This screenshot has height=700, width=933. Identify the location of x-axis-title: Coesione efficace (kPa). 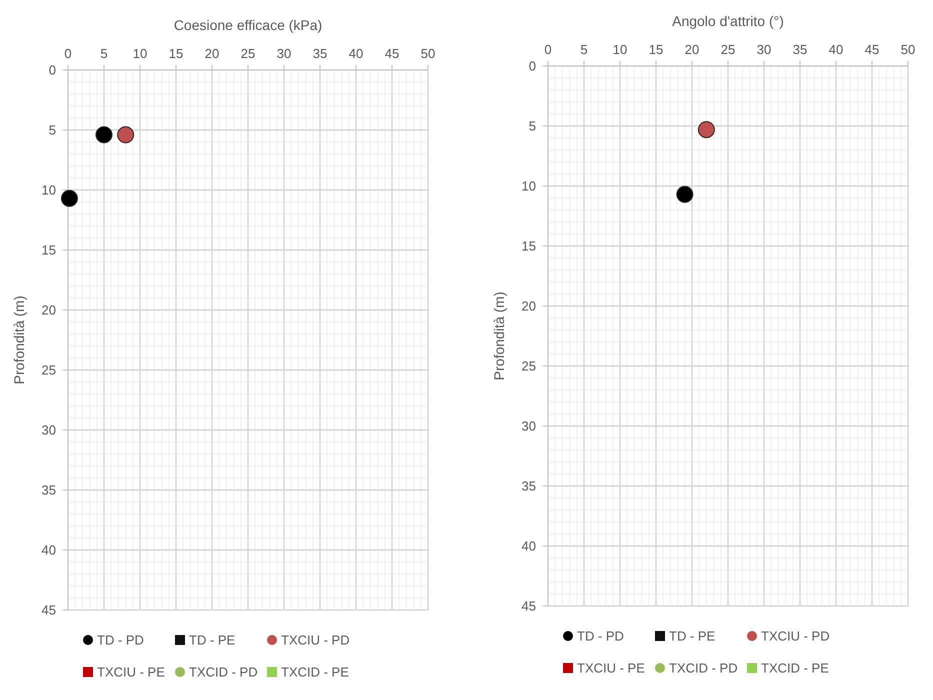
(248, 25).